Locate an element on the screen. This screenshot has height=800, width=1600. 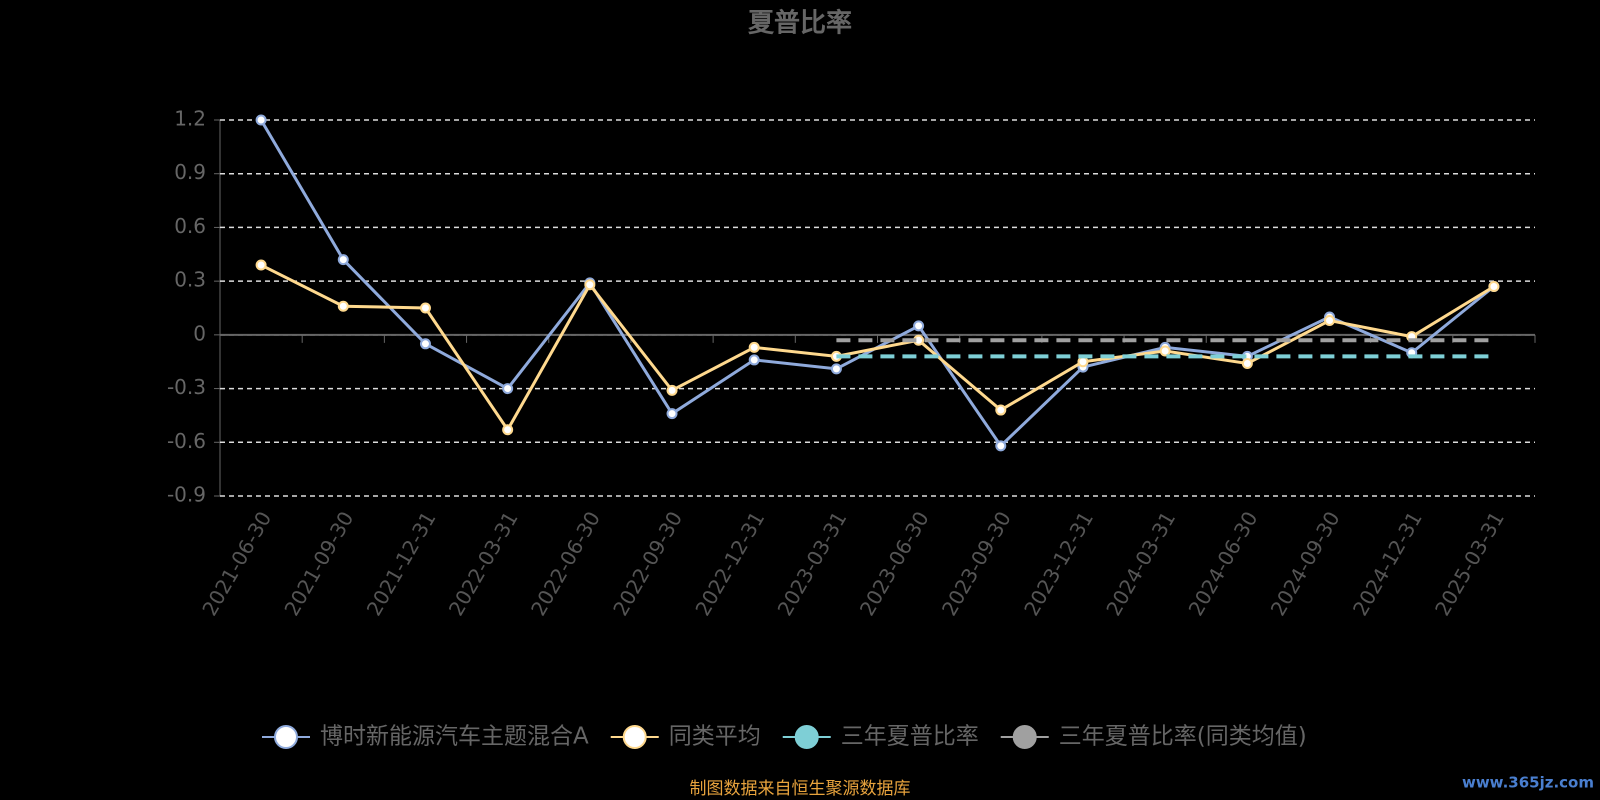
y-tick-label: -0.3 is located at coordinates (186, 387).